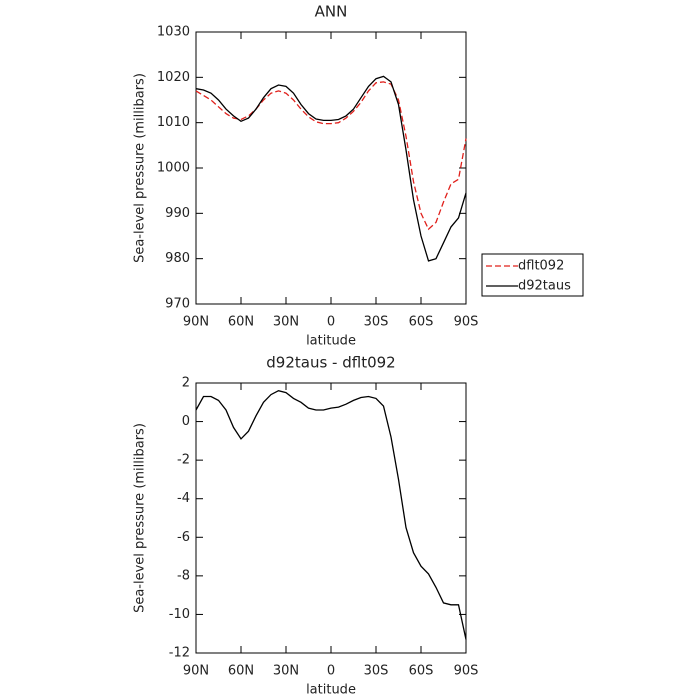 This screenshot has width=700, height=700. I want to click on y-tick-label: -12, so click(179, 653).